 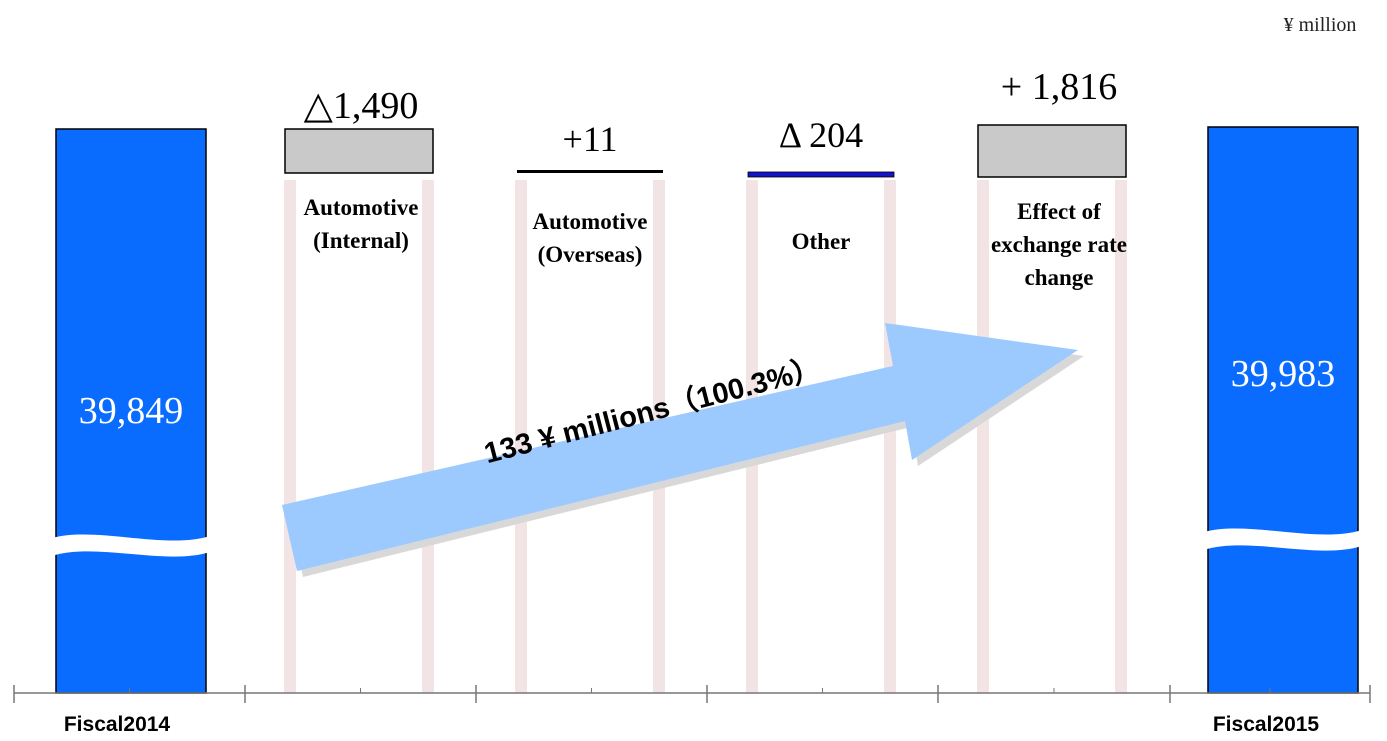 I want to click on x-axis, so click(x=692, y=694).